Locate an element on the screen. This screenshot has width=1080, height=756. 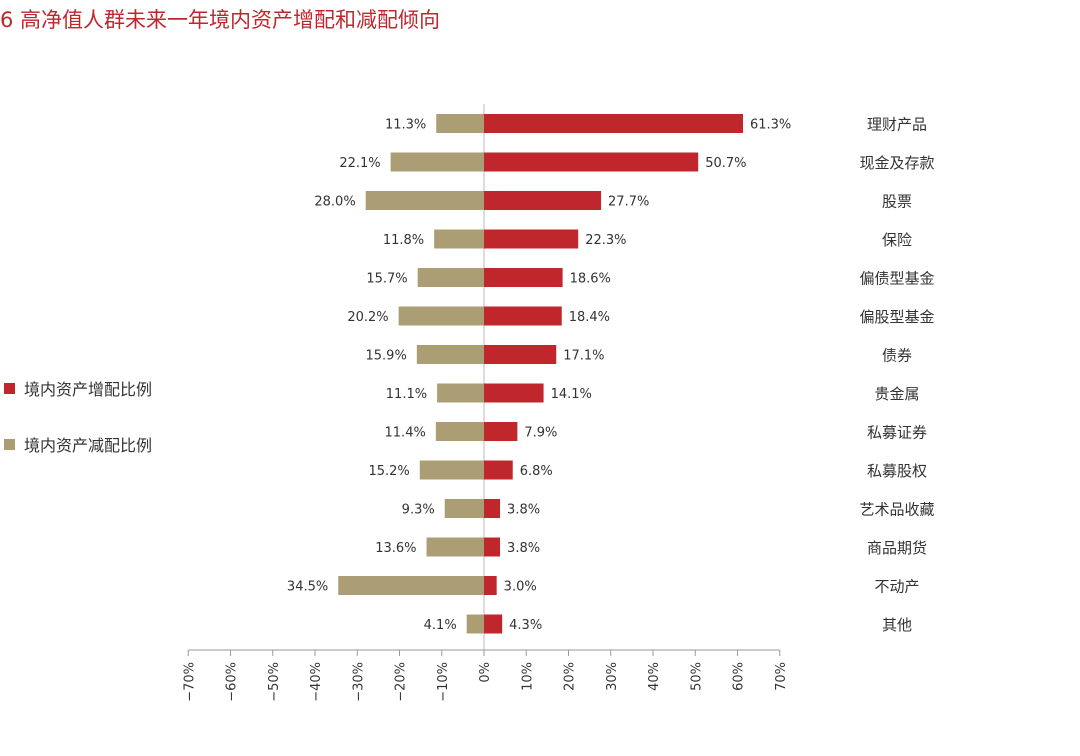
x-tick-label: −10% is located at coordinates (443, 682).